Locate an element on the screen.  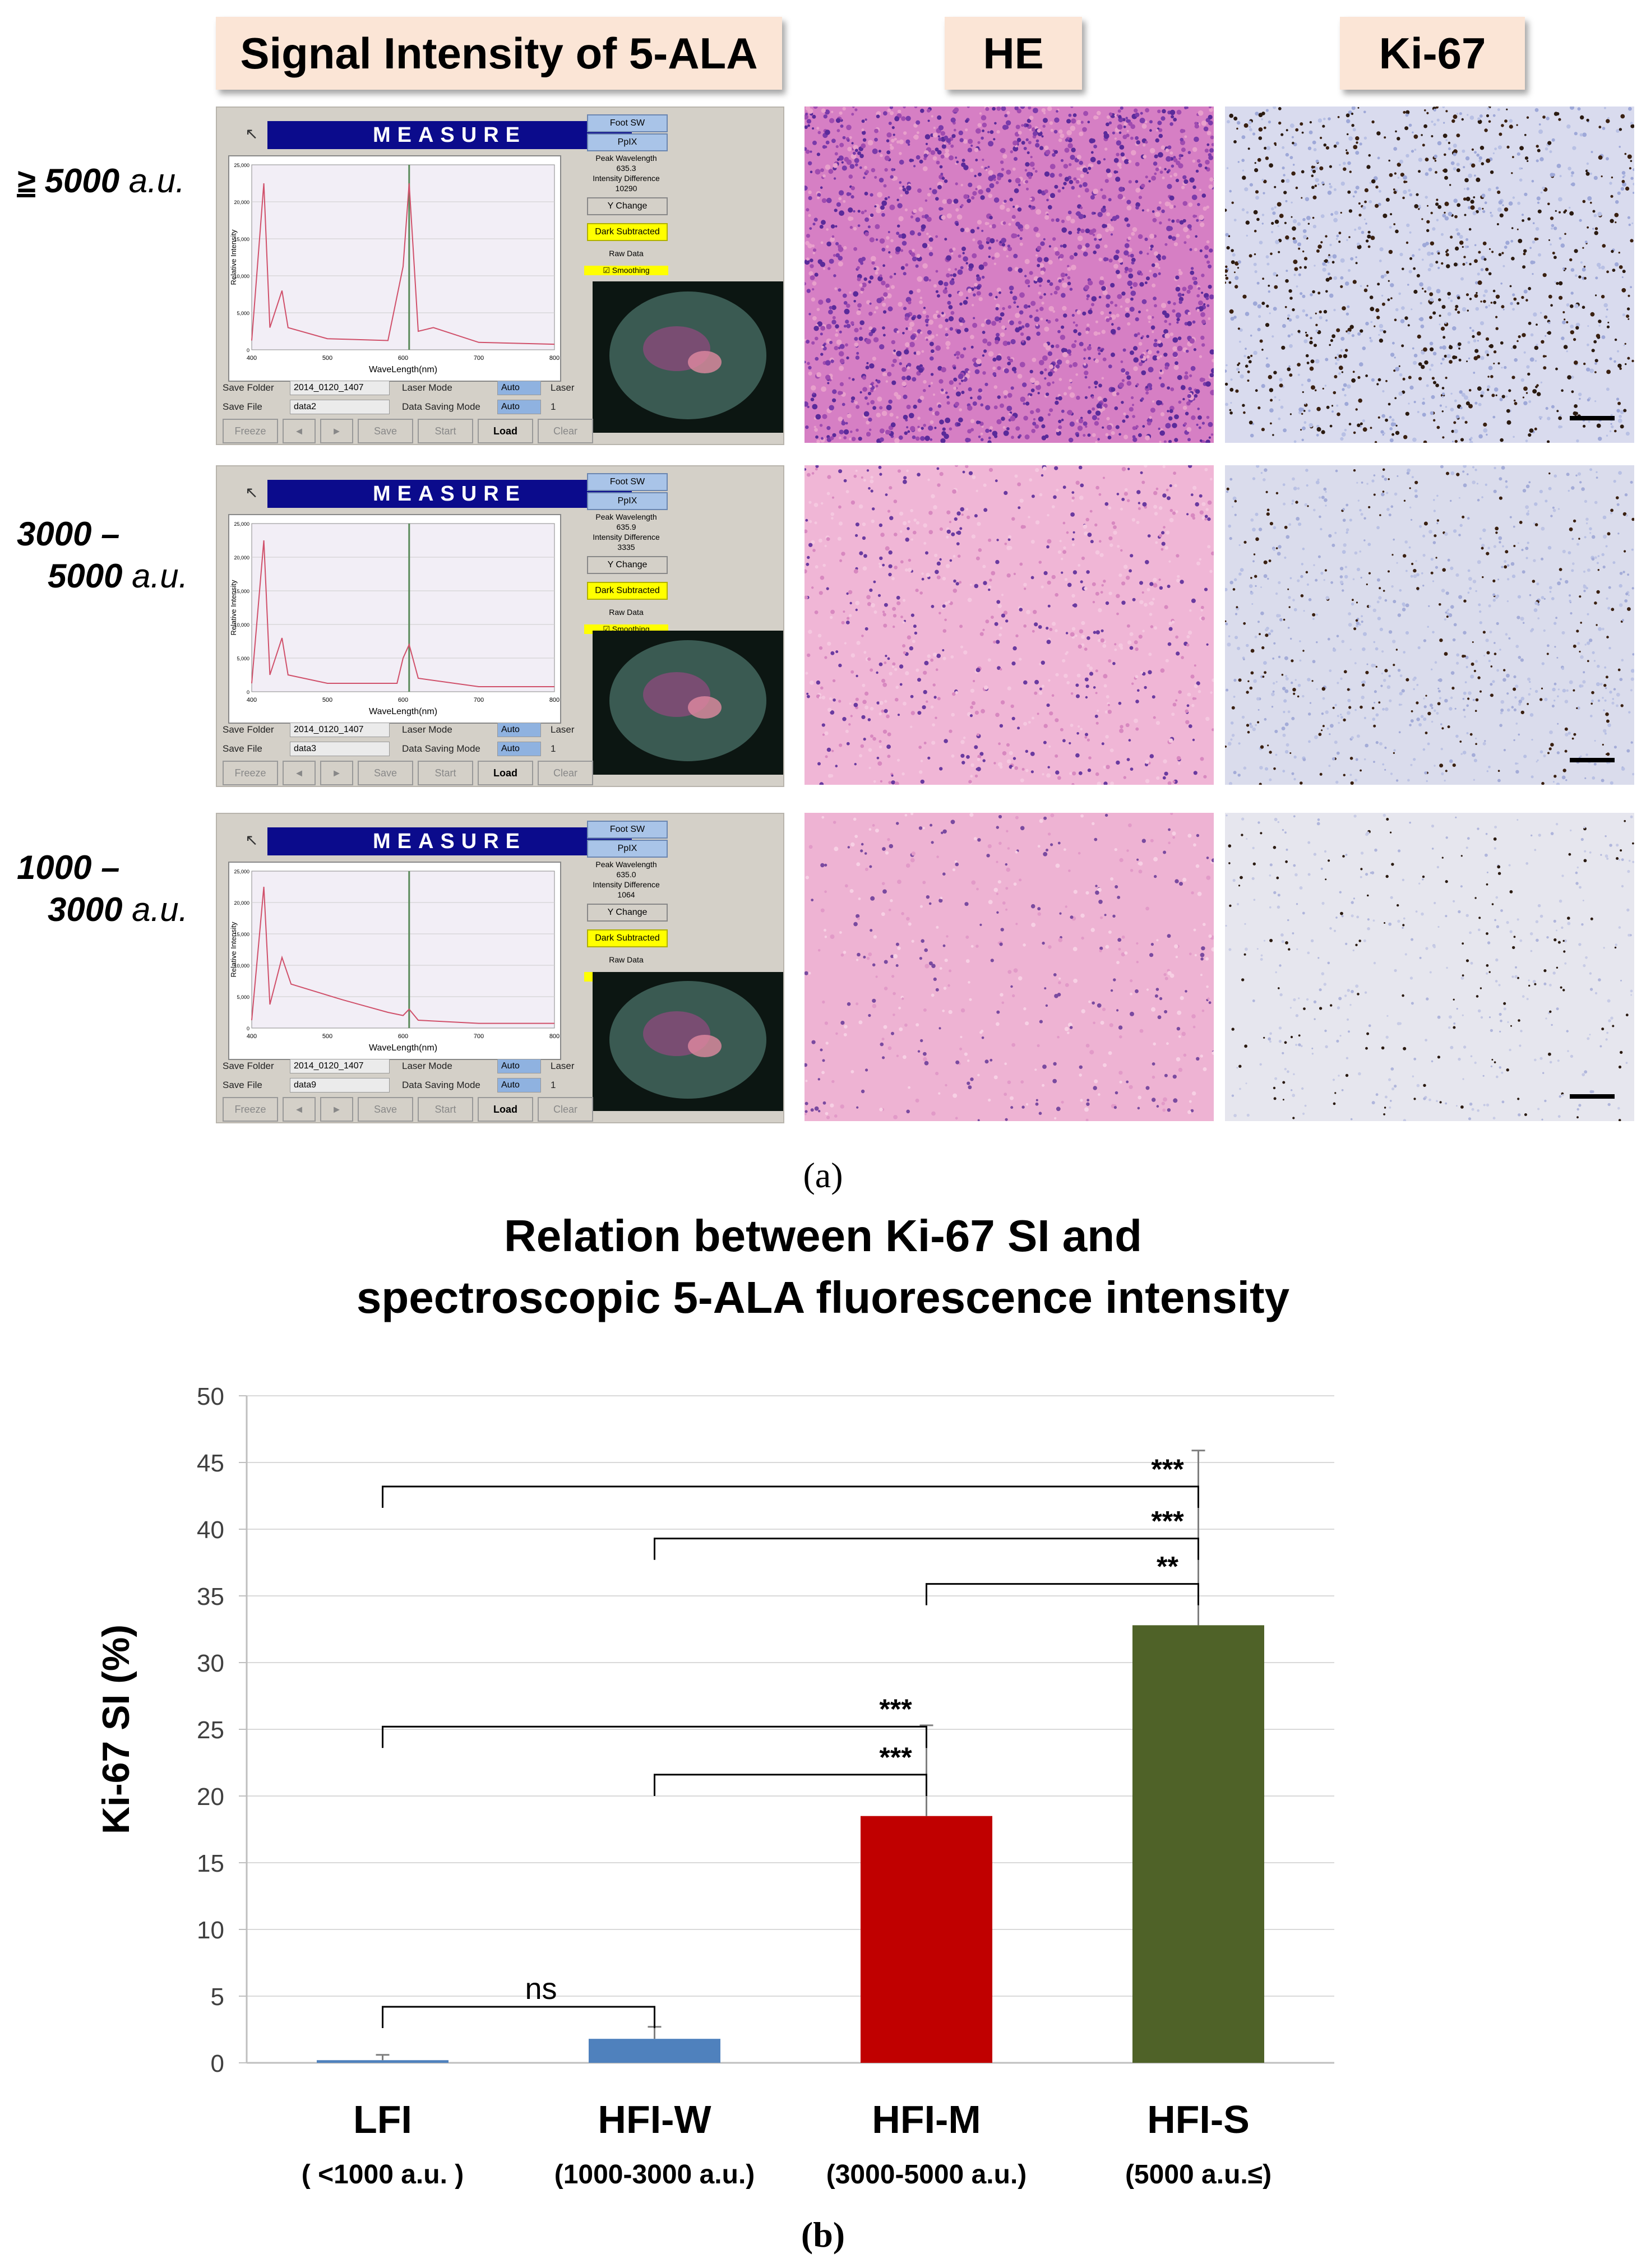
header-ki67: Ki-67 is located at coordinates (1433, 53).